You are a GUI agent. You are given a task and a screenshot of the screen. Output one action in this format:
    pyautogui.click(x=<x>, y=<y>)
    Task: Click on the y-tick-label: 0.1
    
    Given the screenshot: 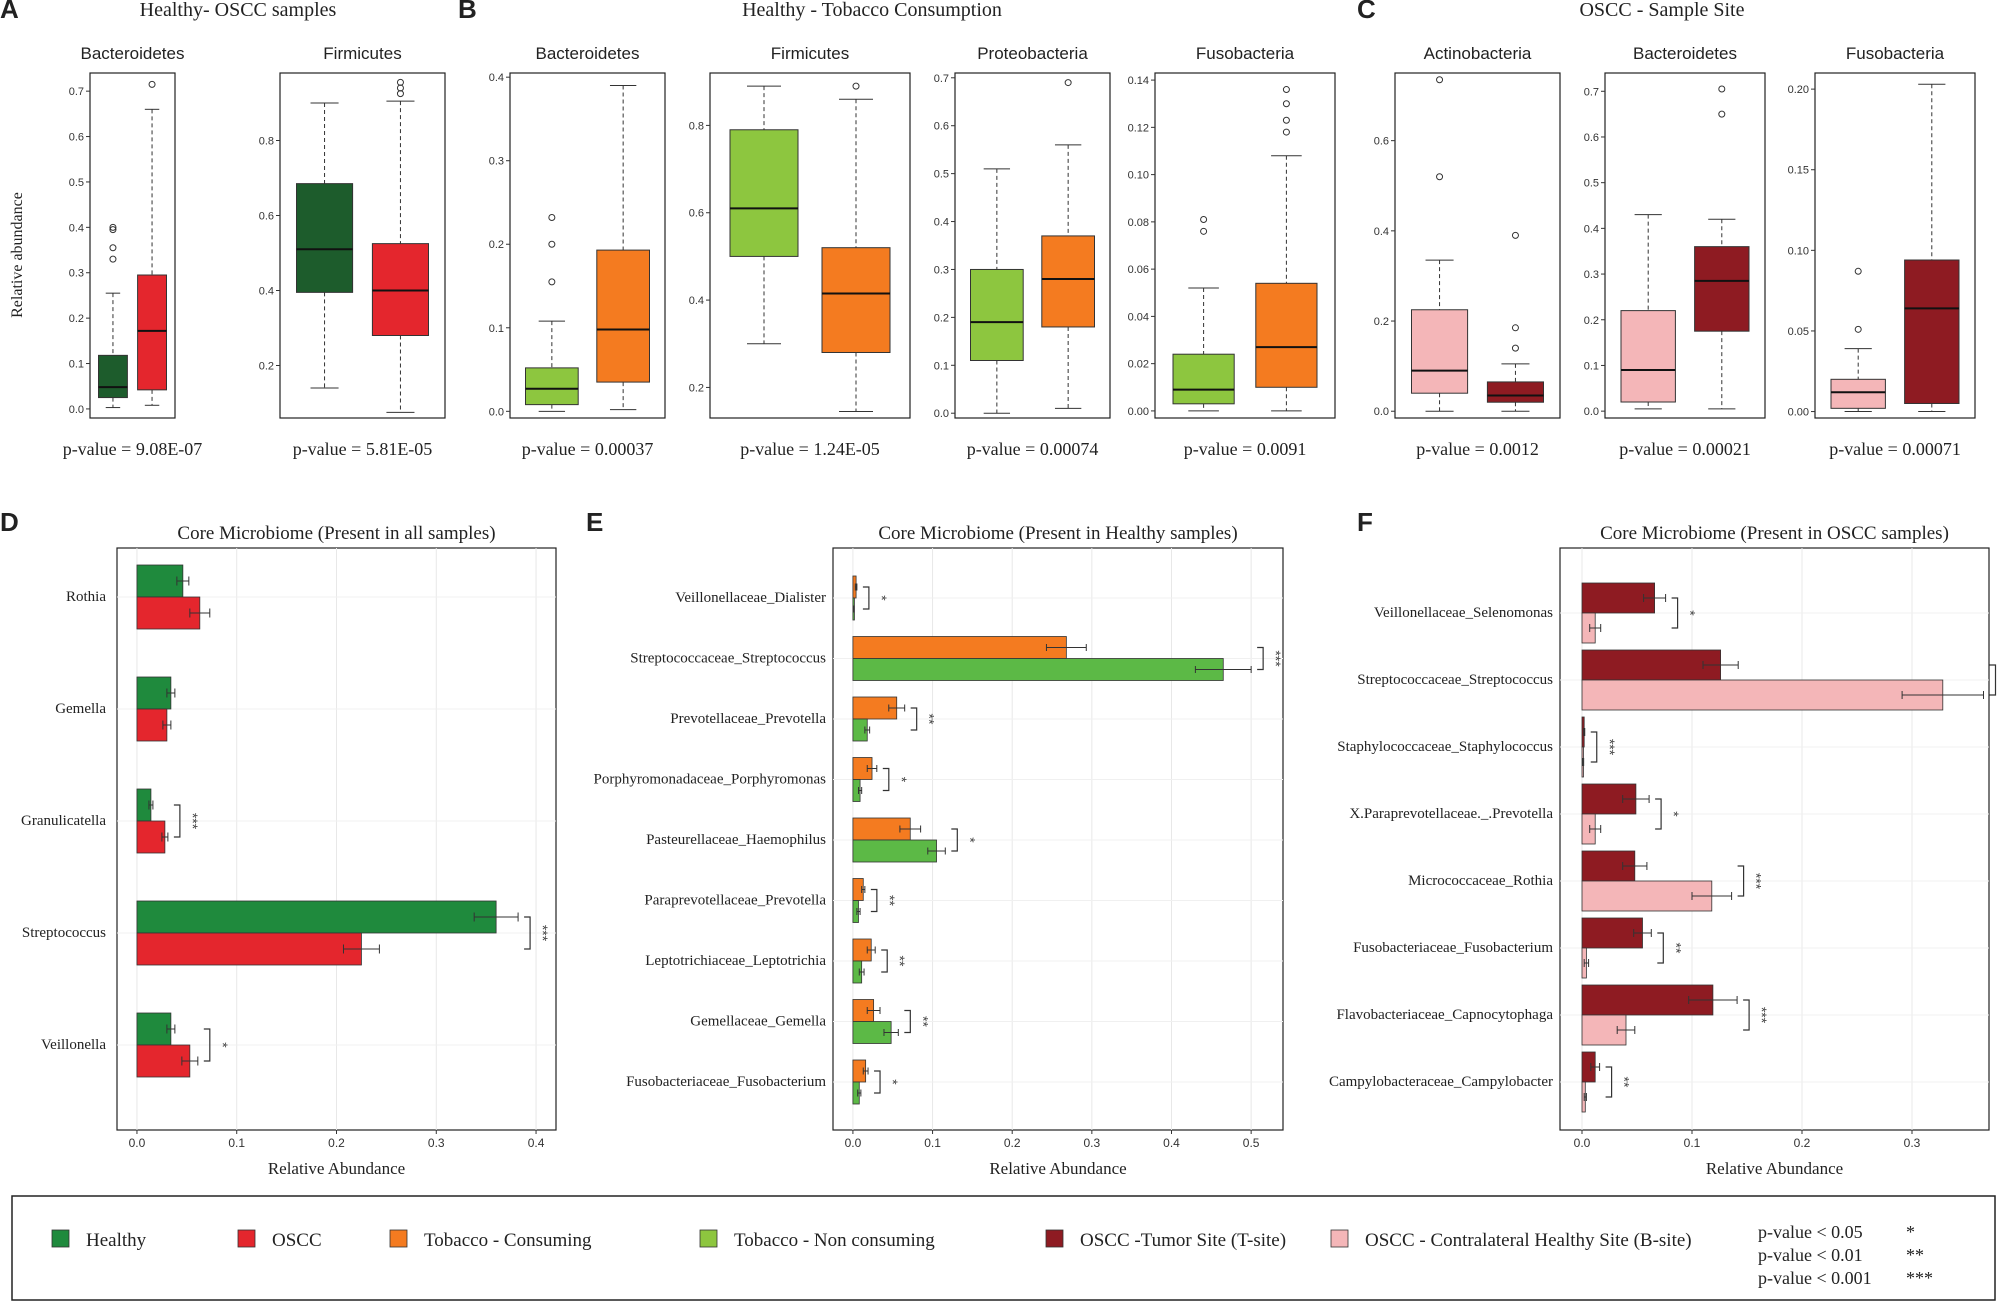 What is the action you would take?
    pyautogui.click(x=496, y=329)
    